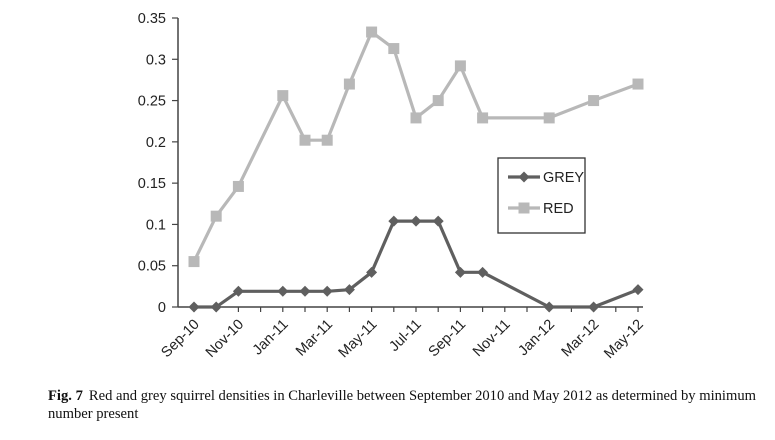  What do you see at coordinates (624, 340) in the screenshot?
I see `x-tick-label: May-12` at bounding box center [624, 340].